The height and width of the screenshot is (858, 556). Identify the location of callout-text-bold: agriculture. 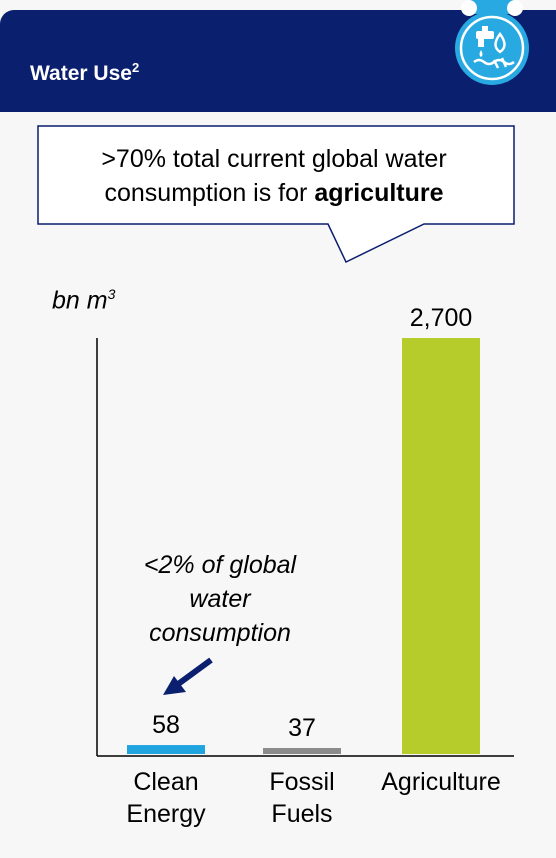
(379, 193).